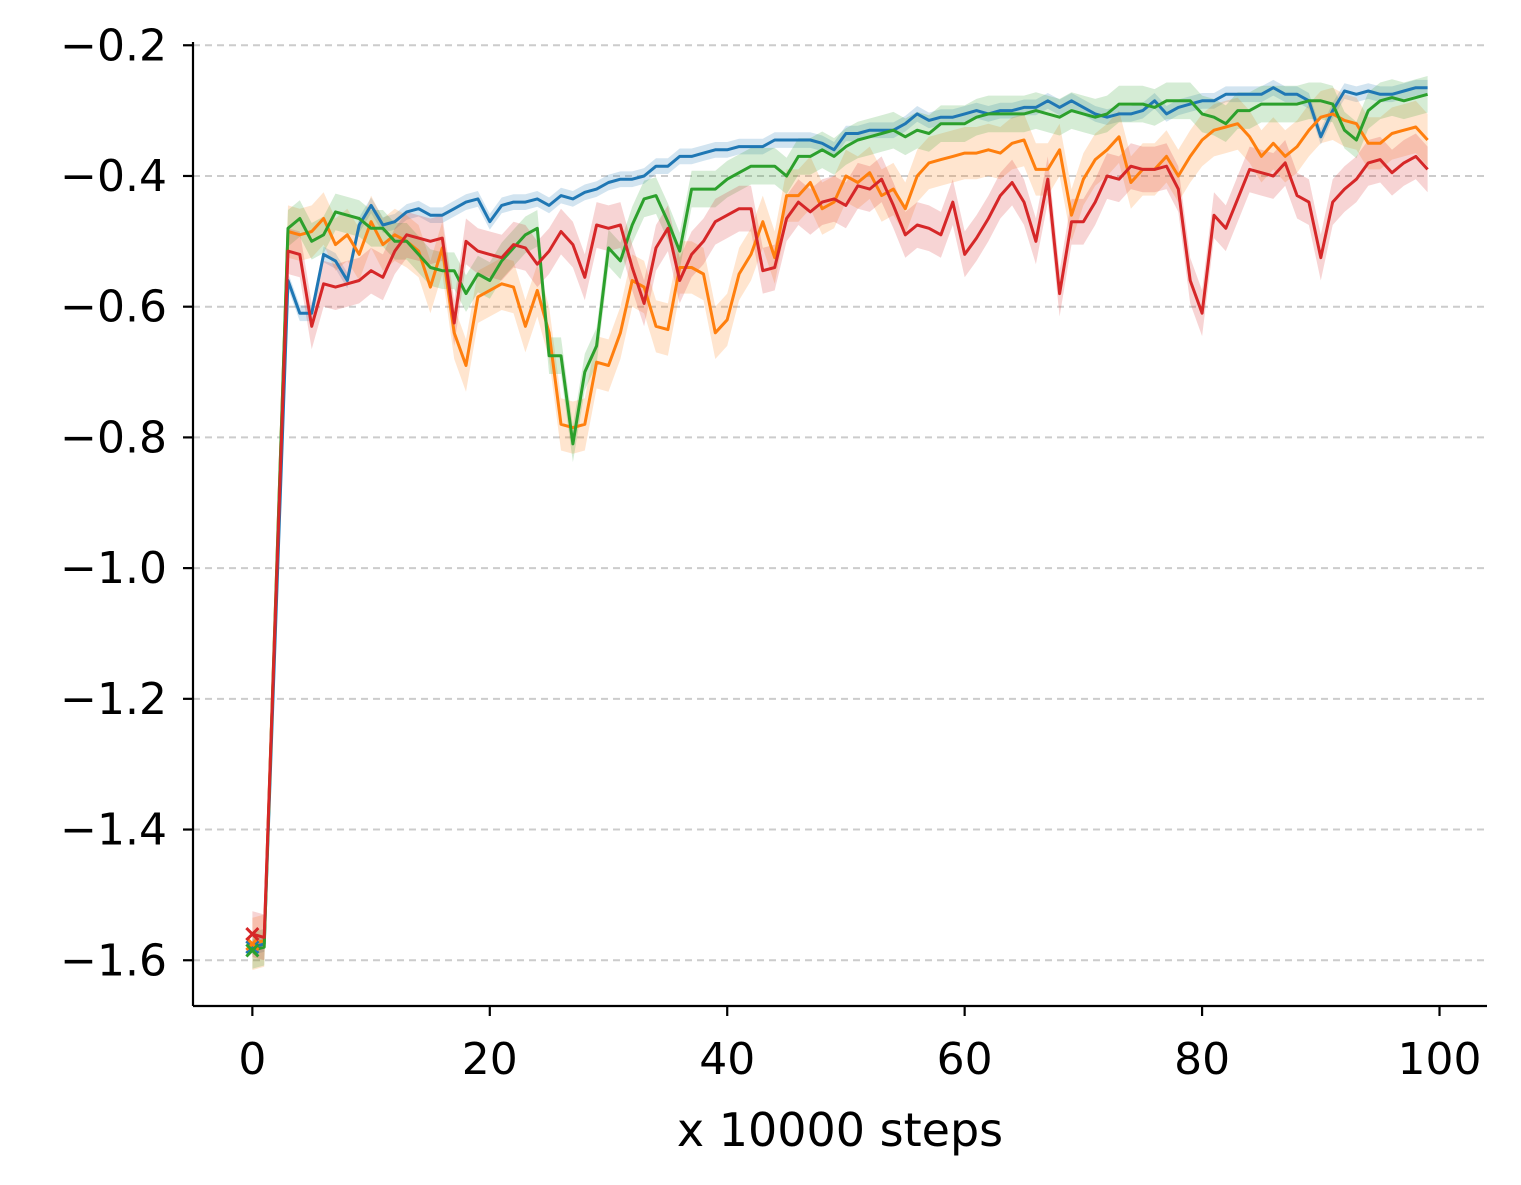 The width and height of the screenshot is (1521, 1185). I want to click on x-axis-title: x 10000 steps, so click(840, 1130).